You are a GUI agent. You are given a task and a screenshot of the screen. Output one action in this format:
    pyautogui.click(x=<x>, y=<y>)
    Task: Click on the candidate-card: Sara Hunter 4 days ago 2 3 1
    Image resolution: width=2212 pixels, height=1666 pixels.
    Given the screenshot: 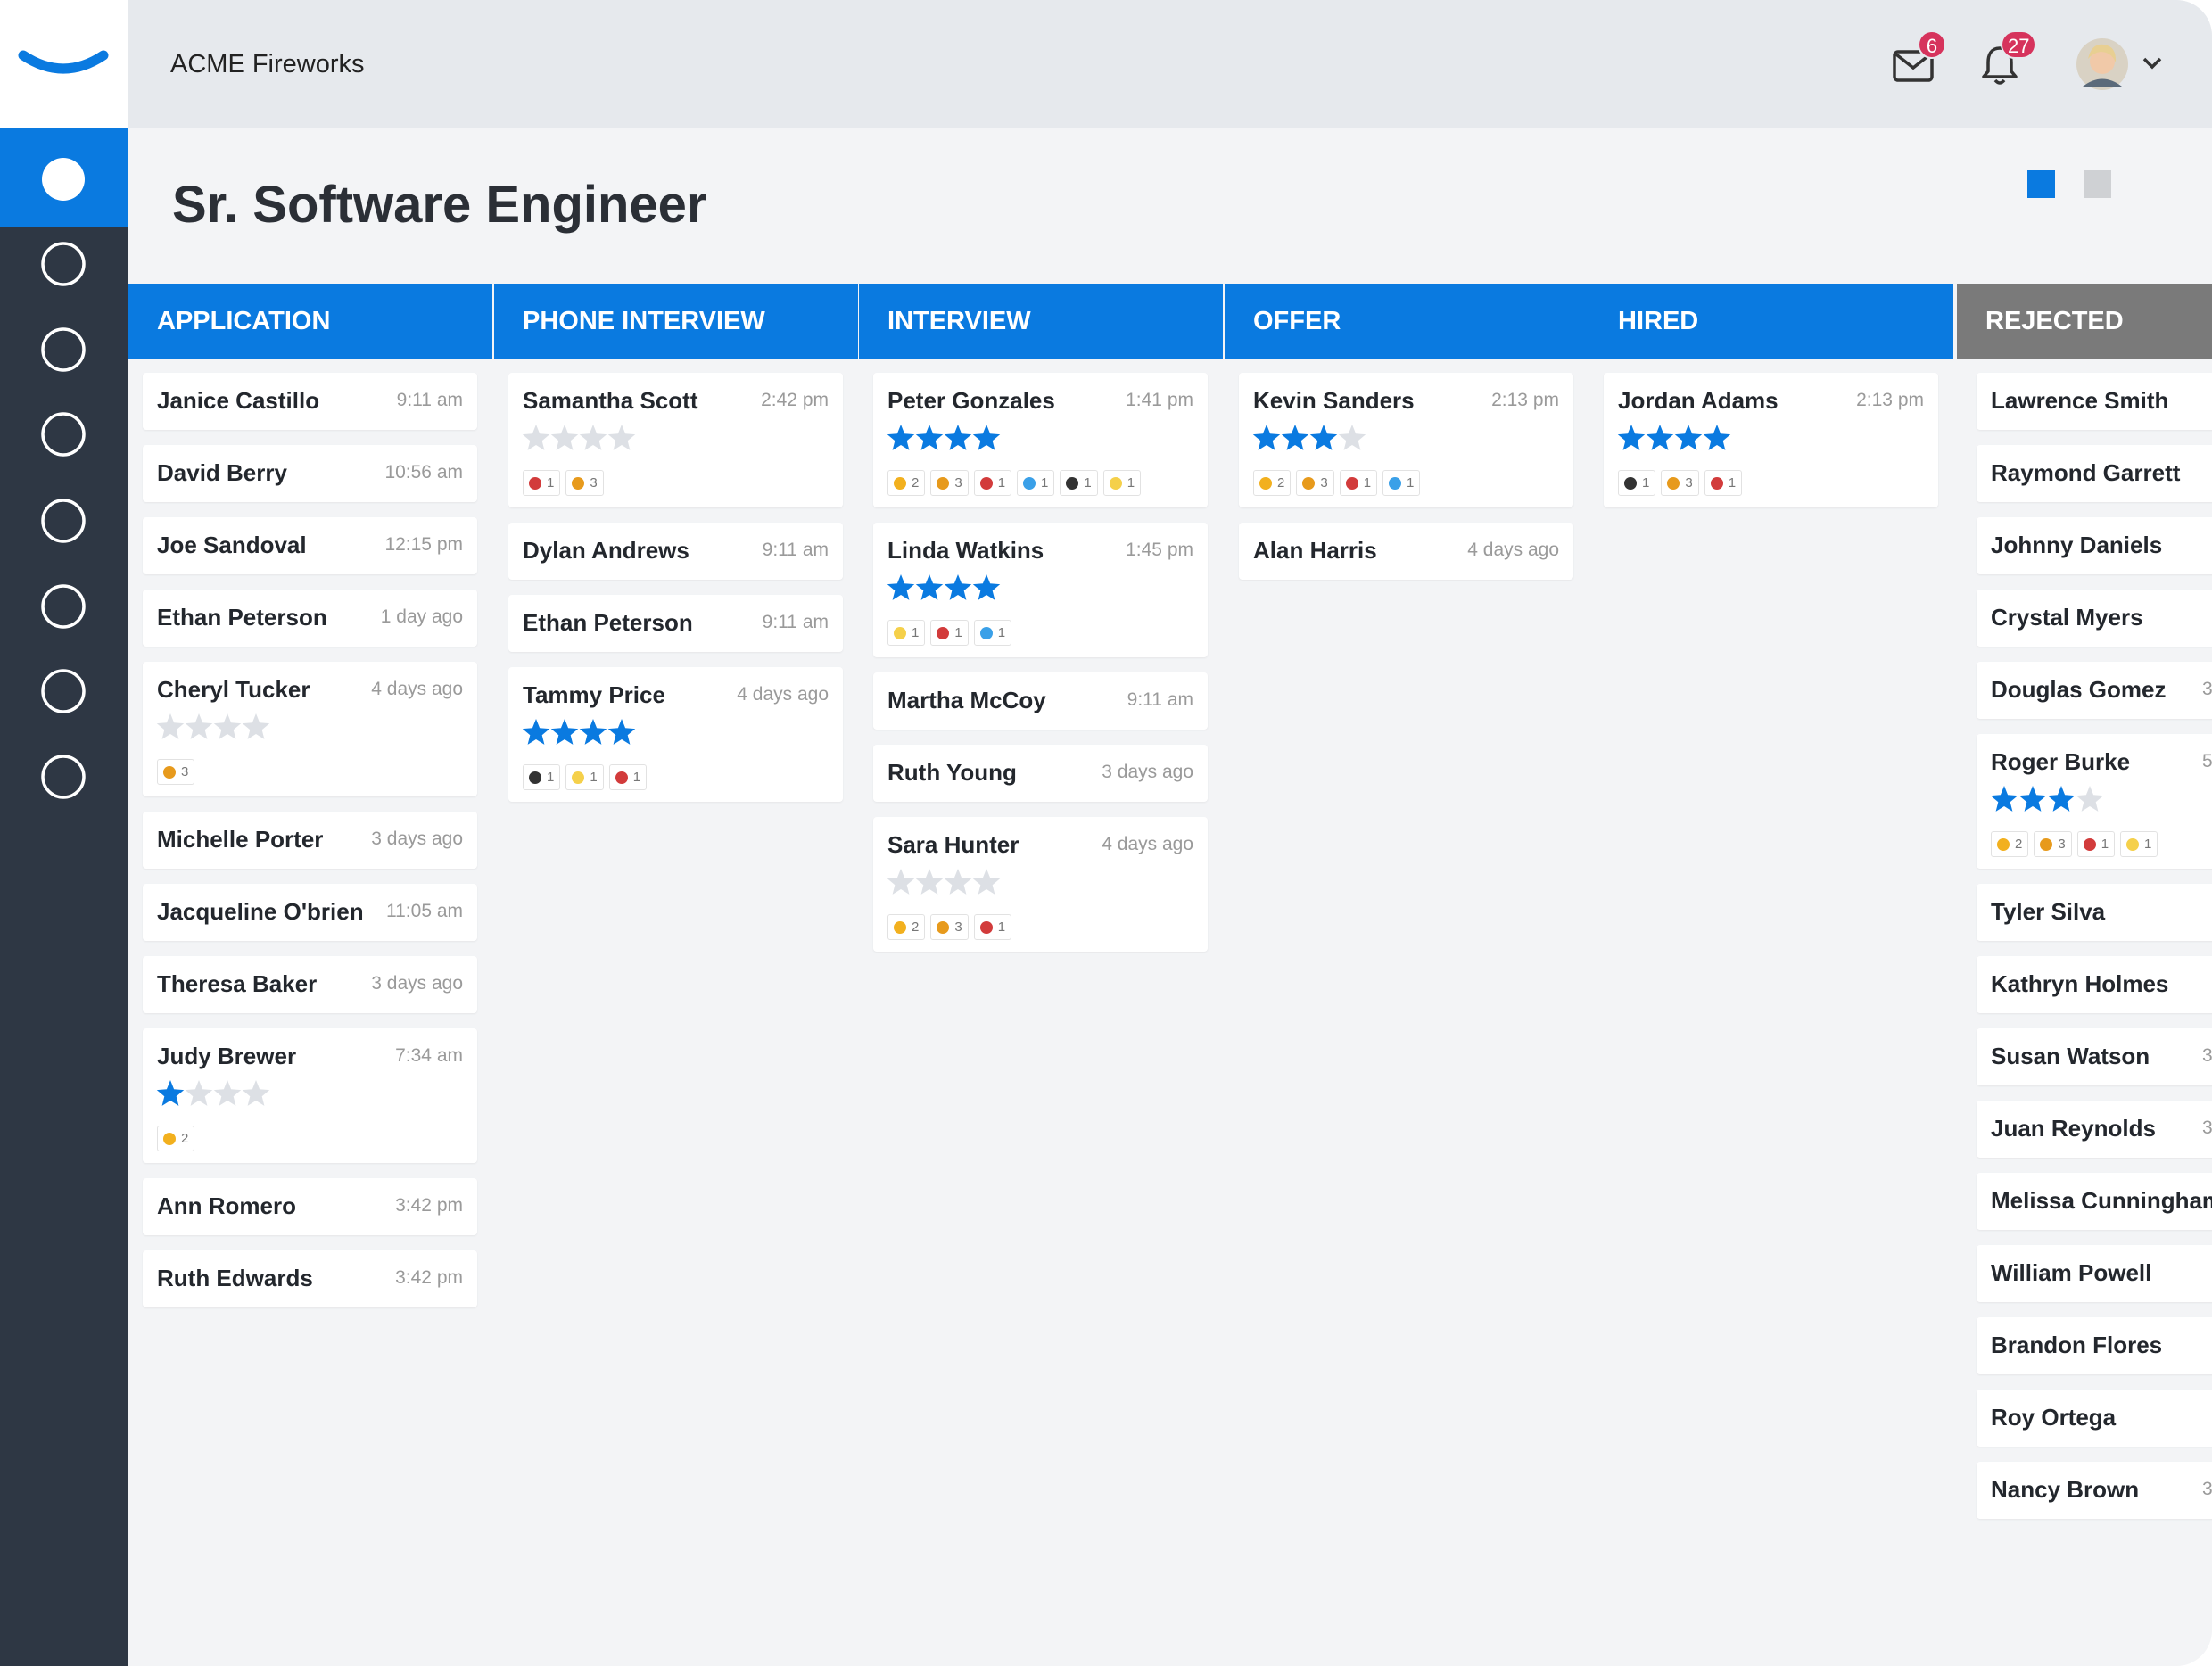 What is the action you would take?
    pyautogui.click(x=1041, y=884)
    